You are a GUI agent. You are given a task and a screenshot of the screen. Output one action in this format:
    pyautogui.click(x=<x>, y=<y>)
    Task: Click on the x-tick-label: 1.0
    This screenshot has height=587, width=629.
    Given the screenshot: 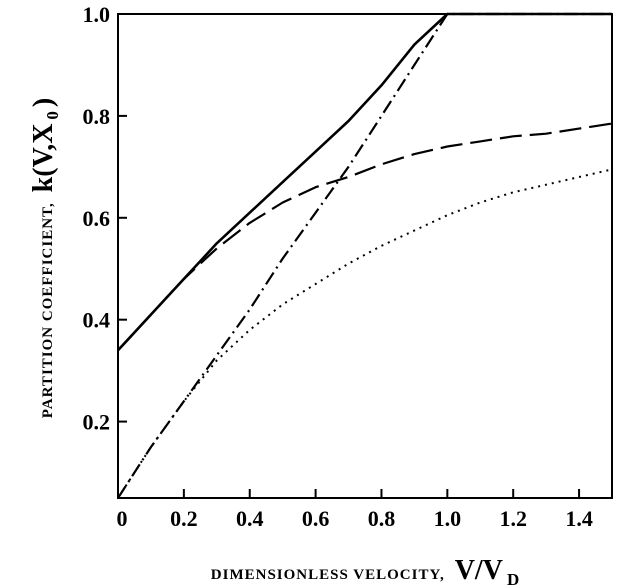 What is the action you would take?
    pyautogui.click(x=448, y=518)
    